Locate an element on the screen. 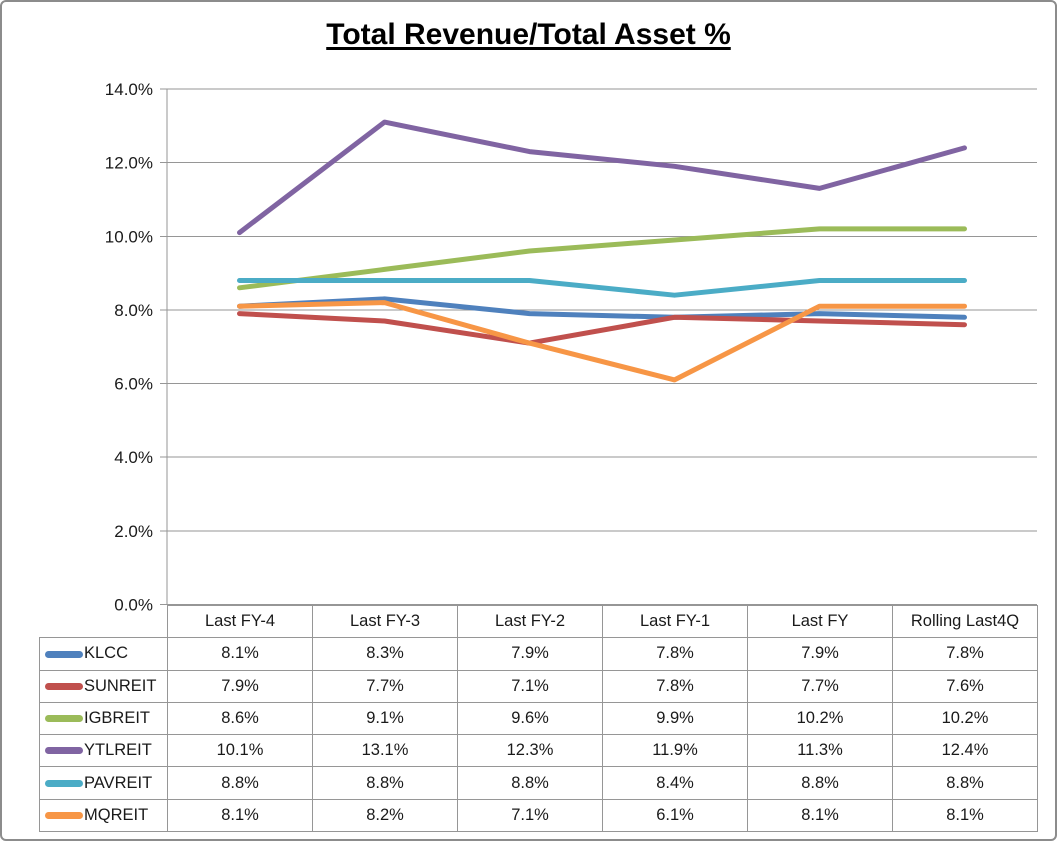 This screenshot has width=1057, height=841. table-row-pavreit: PAVREIT 8.8% 8.8% 8.8% 8.4% 8.8% 8.8% is located at coordinates (538, 783).